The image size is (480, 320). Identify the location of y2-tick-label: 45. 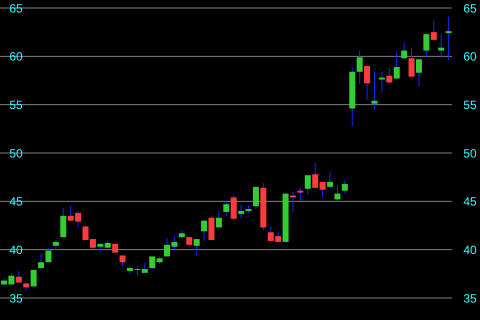
(470, 201).